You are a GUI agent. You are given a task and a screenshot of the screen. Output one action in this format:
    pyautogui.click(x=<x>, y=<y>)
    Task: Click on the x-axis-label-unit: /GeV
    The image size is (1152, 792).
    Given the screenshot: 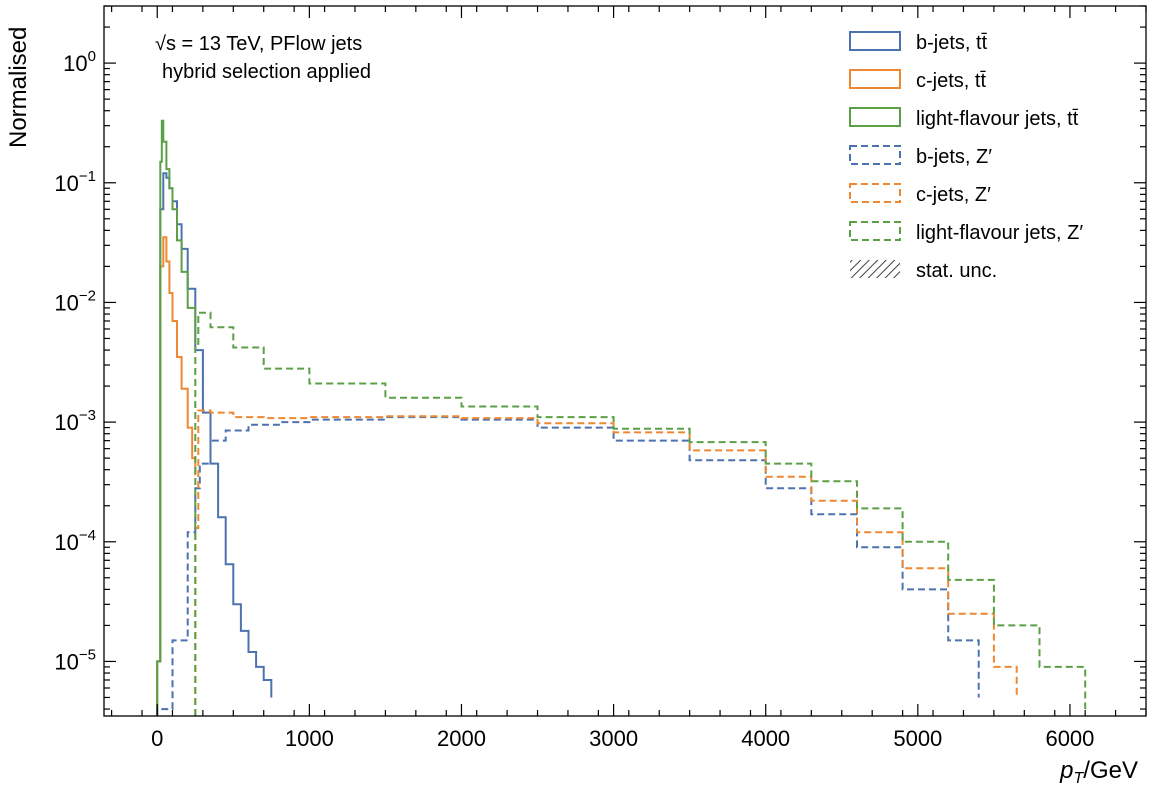 What is the action you would take?
    pyautogui.click(x=1110, y=770)
    